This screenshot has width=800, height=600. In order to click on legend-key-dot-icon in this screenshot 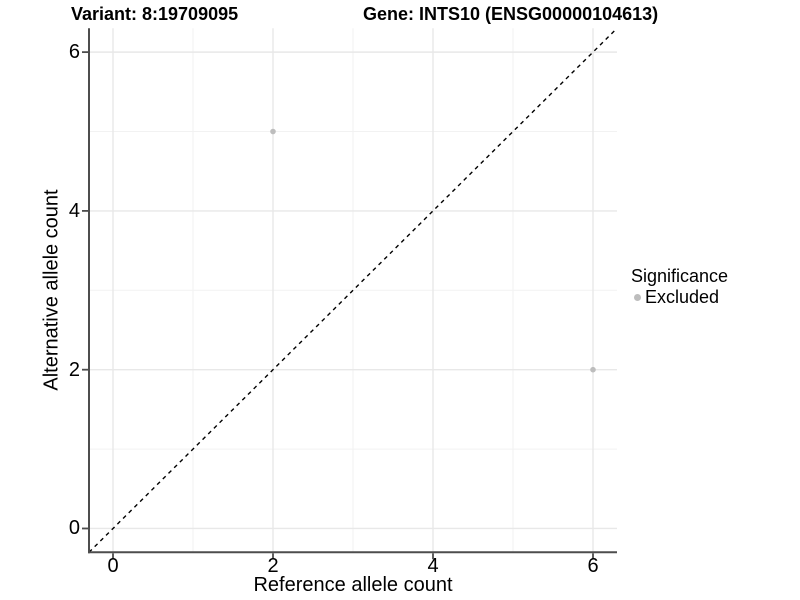, I will do `click(637, 297)`.